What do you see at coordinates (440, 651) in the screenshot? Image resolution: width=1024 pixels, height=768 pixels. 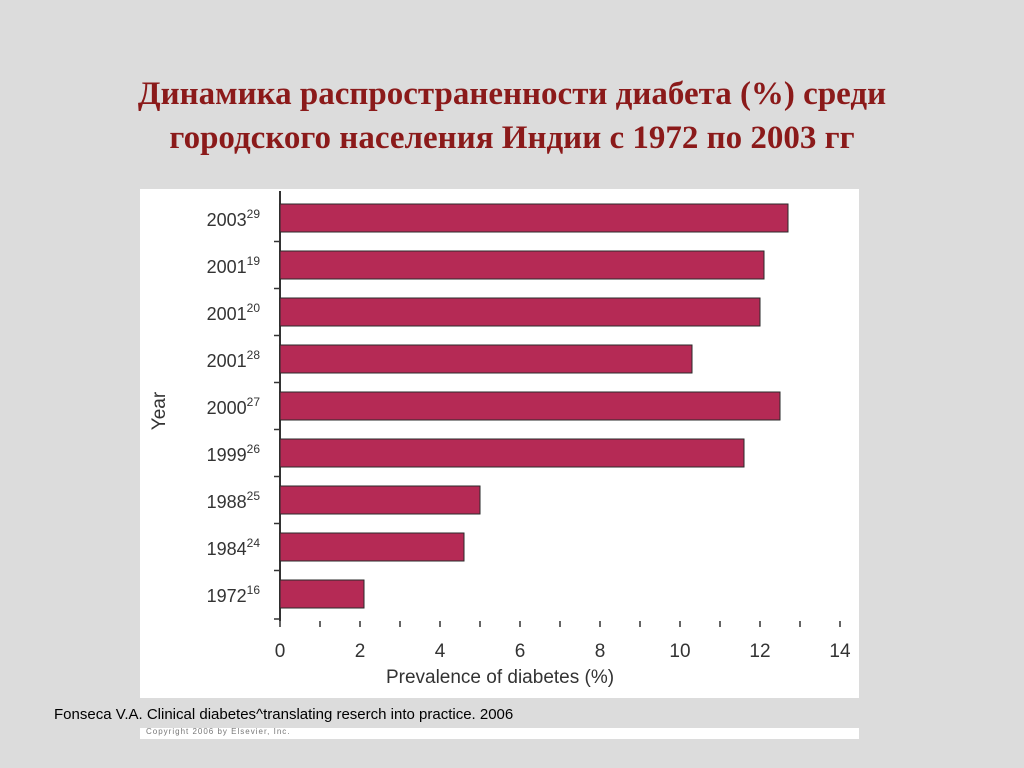 I see `x-tick-label: 4` at bounding box center [440, 651].